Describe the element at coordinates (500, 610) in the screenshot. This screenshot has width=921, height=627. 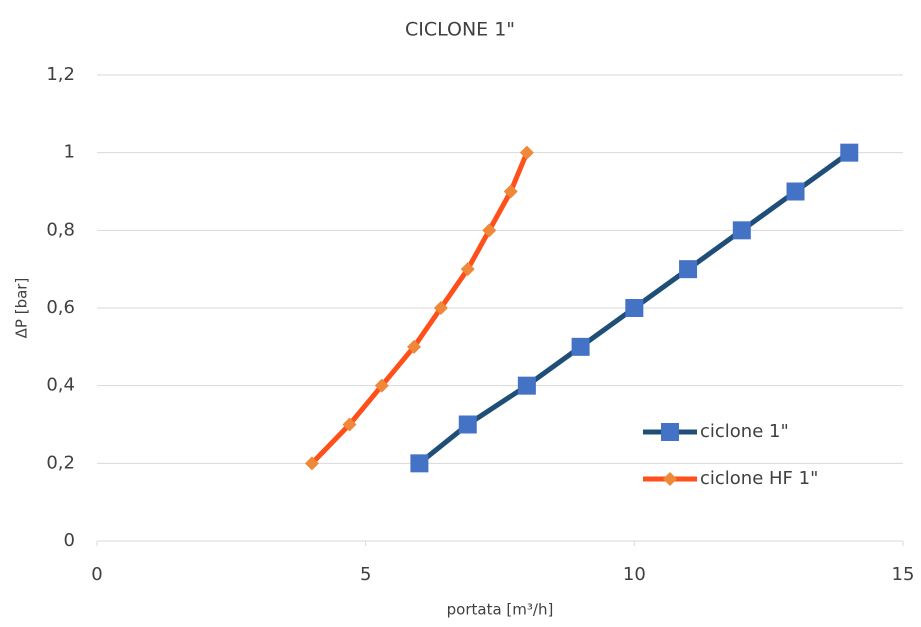
I see `x-axis-label: portata [m³/h]` at that location.